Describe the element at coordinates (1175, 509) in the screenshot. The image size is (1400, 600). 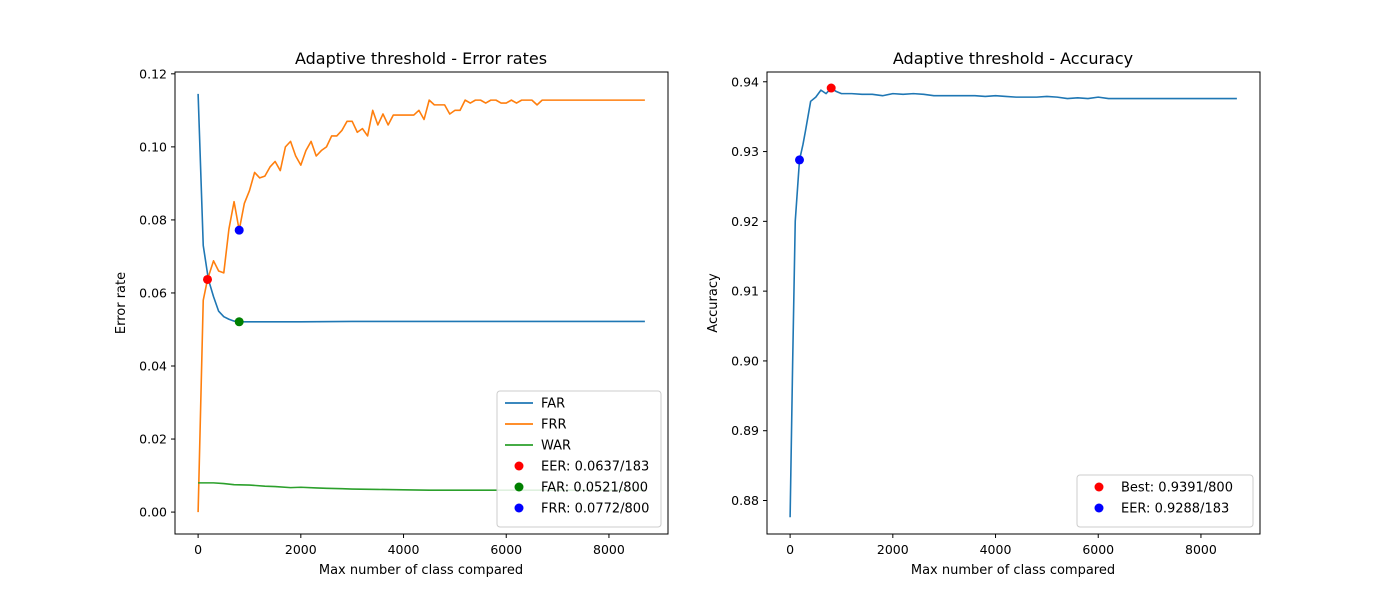
I see `legend-label: EER: 0.9288/183` at that location.